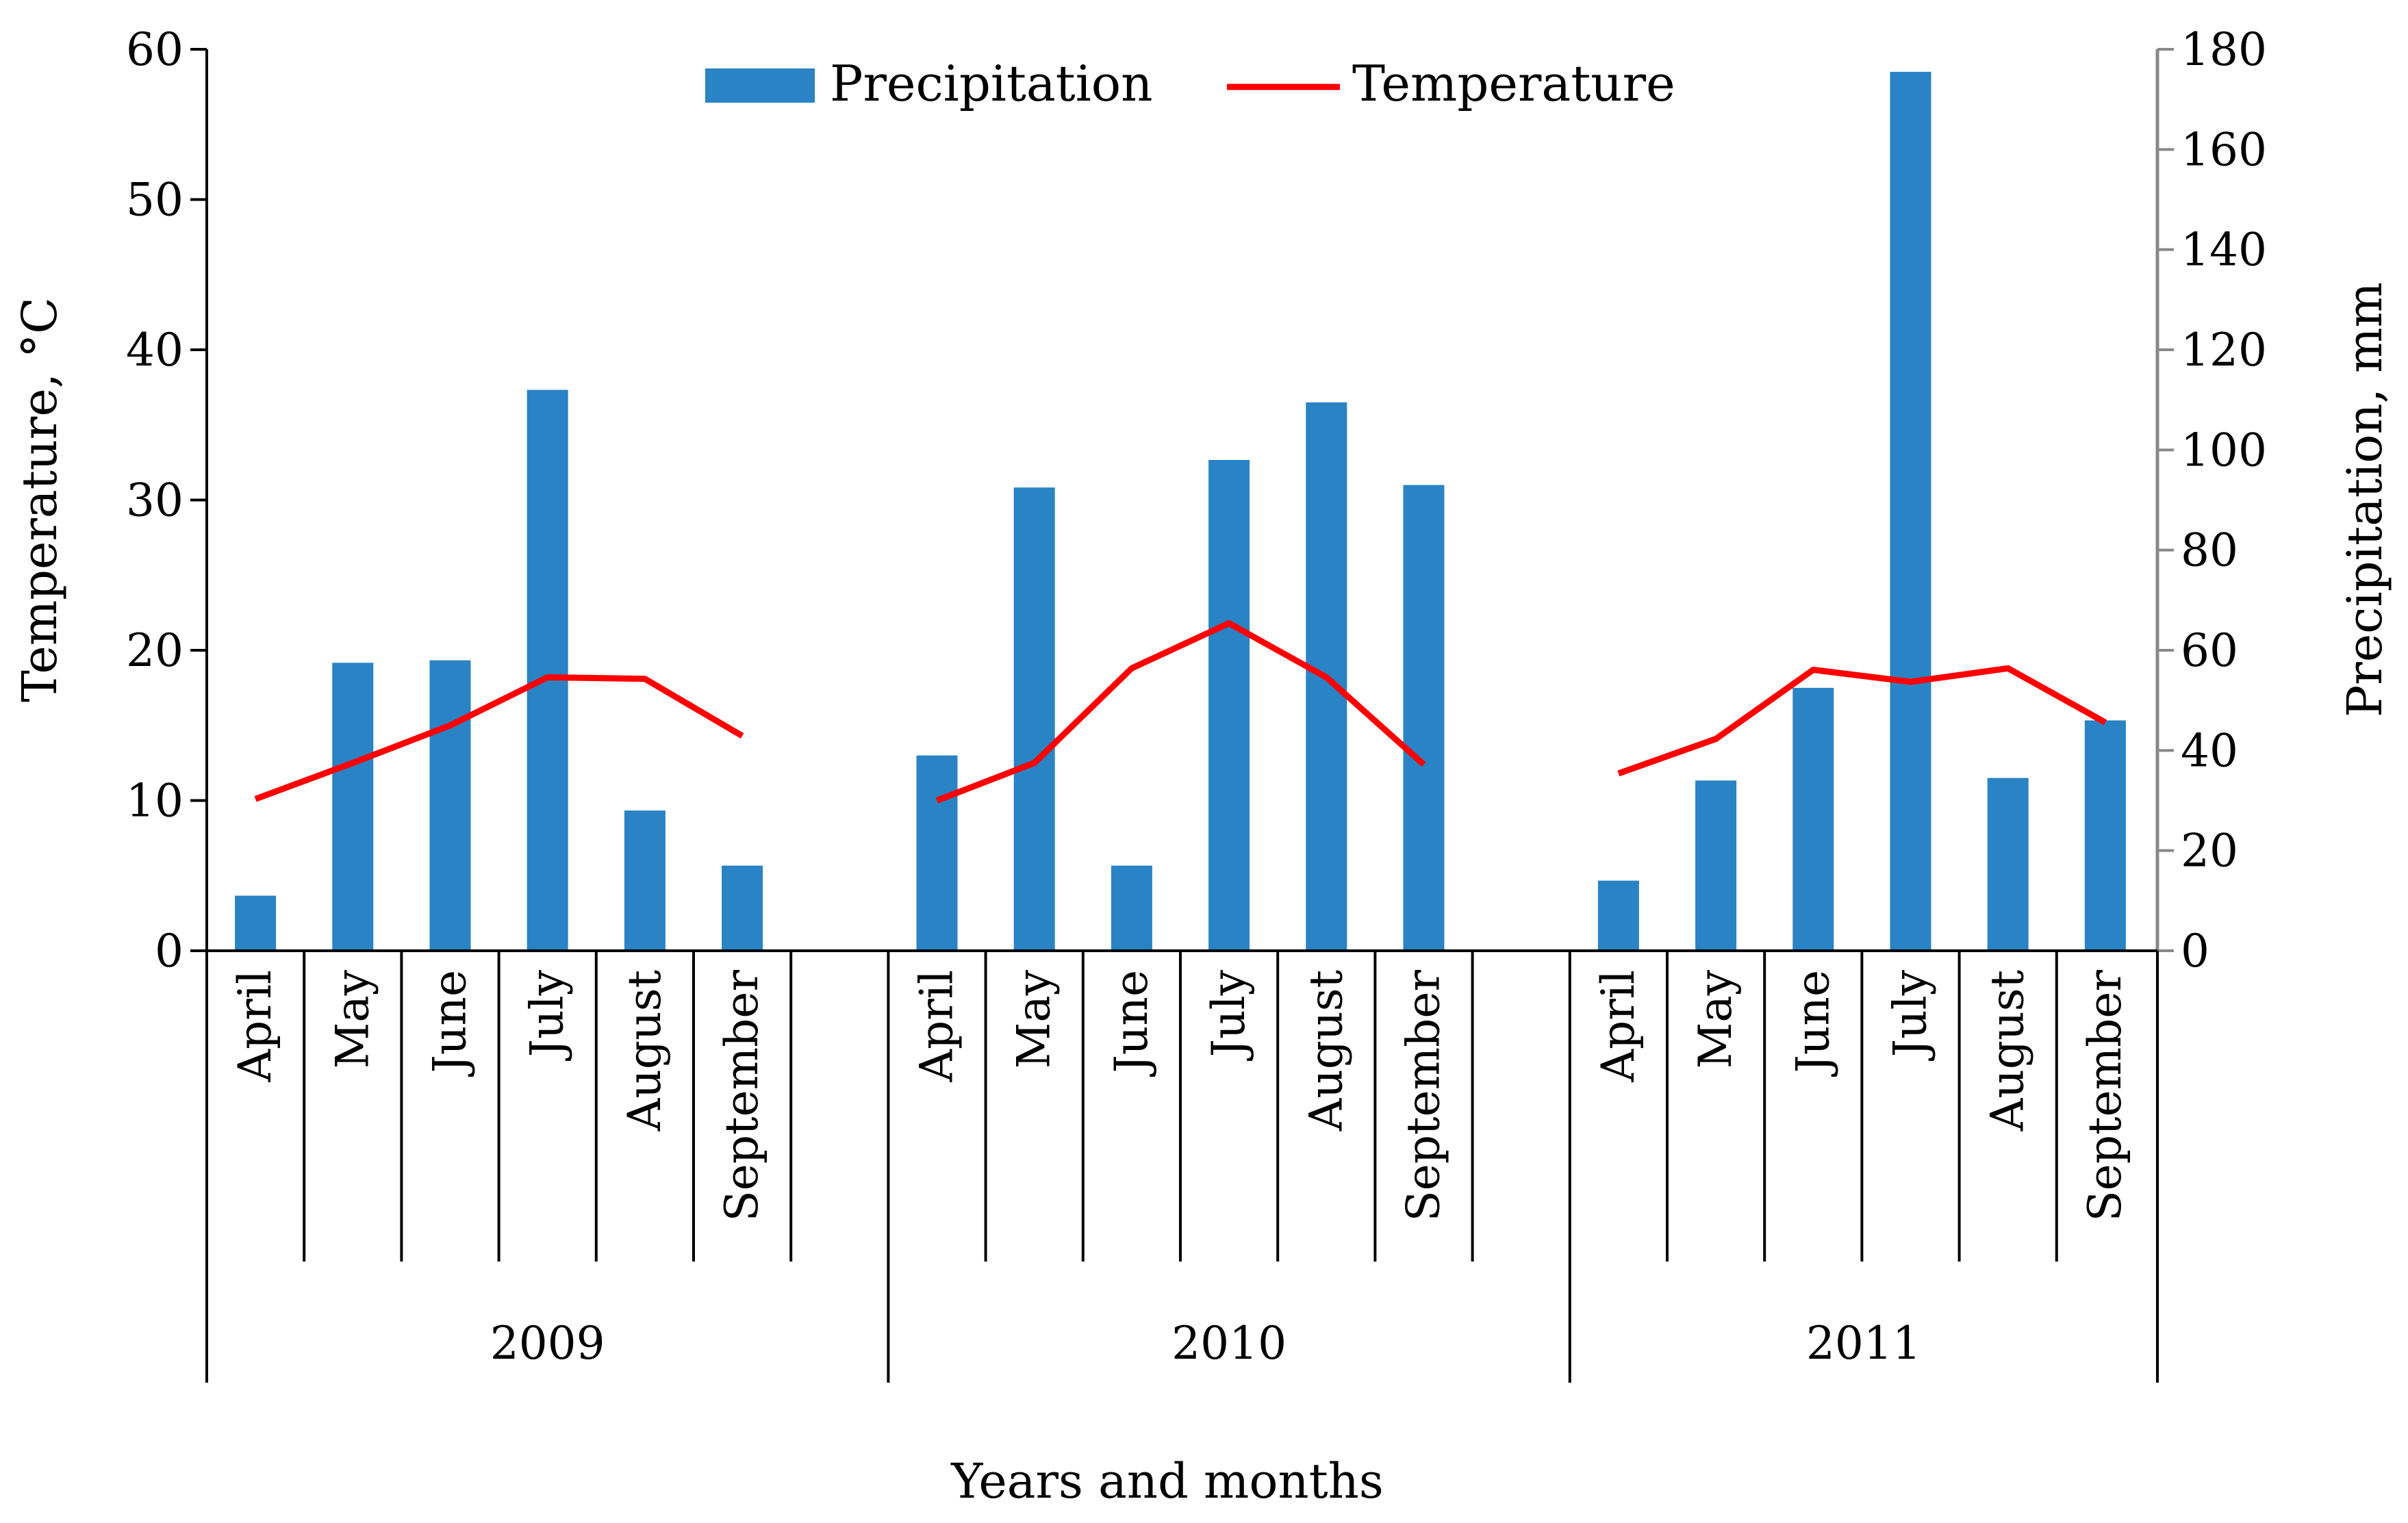 The width and height of the screenshot is (2408, 1523). I want to click on right-tick-label: 0, so click(2195, 951).